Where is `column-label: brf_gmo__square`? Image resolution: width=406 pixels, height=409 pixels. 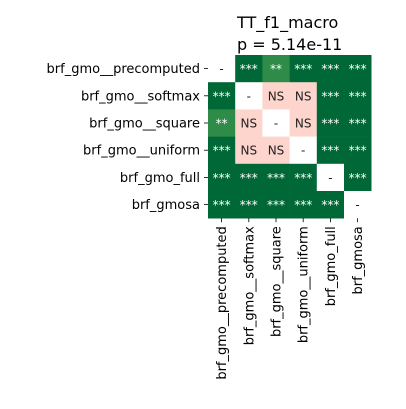
column-label: brf_gmo__square is located at coordinates (277, 281).